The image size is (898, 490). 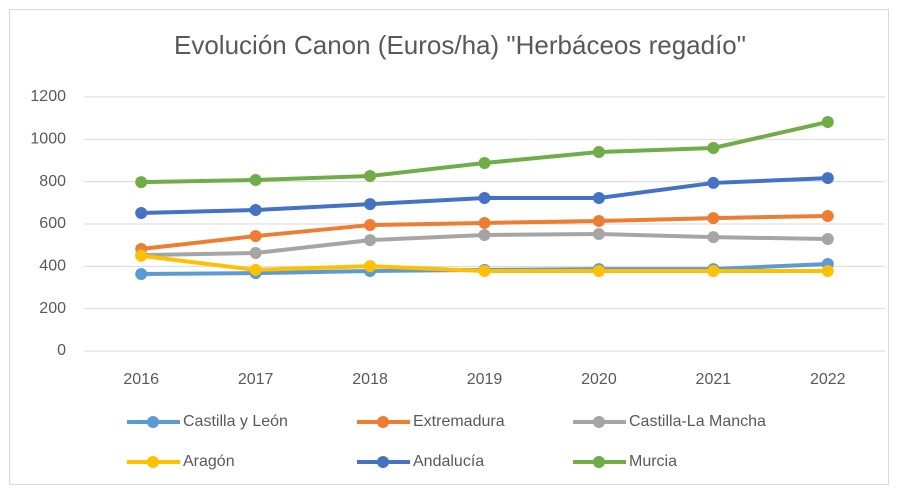 What do you see at coordinates (61, 350) in the screenshot?
I see `y-tick-label: 0` at bounding box center [61, 350].